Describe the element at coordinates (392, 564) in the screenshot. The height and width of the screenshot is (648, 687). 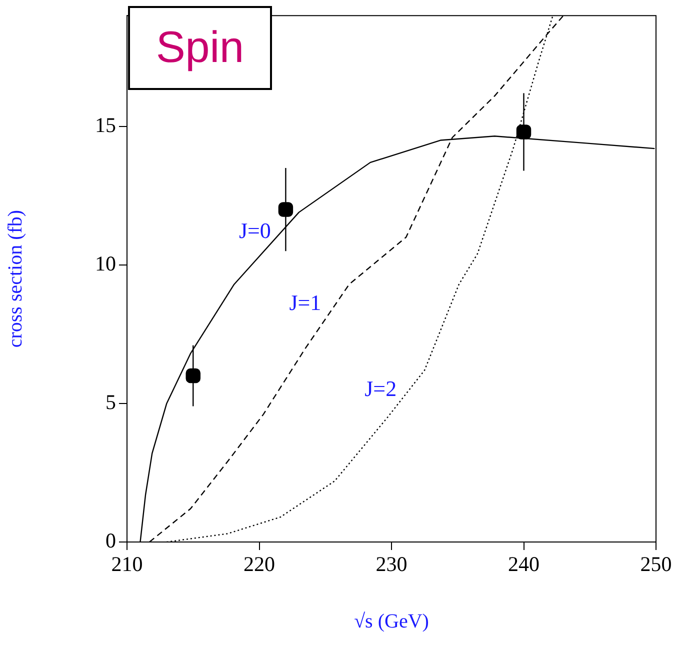
I see `x-tick-label: 230` at that location.